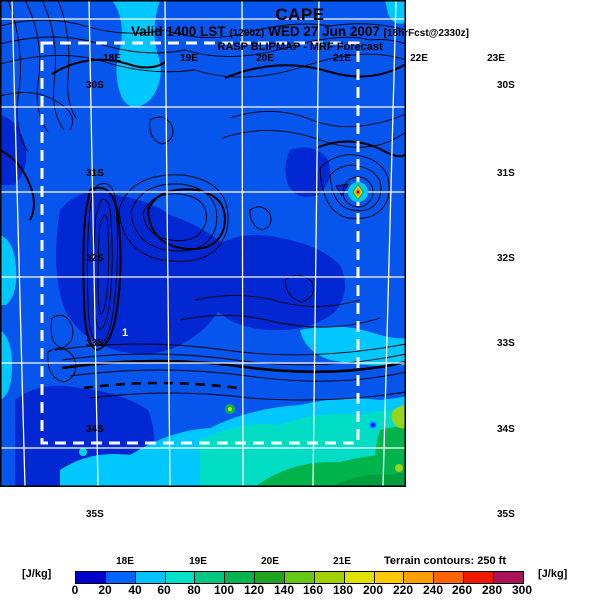  Describe the element at coordinates (178, 31) in the screenshot. I see `valid-prefix: Valid 1400 LST` at that location.